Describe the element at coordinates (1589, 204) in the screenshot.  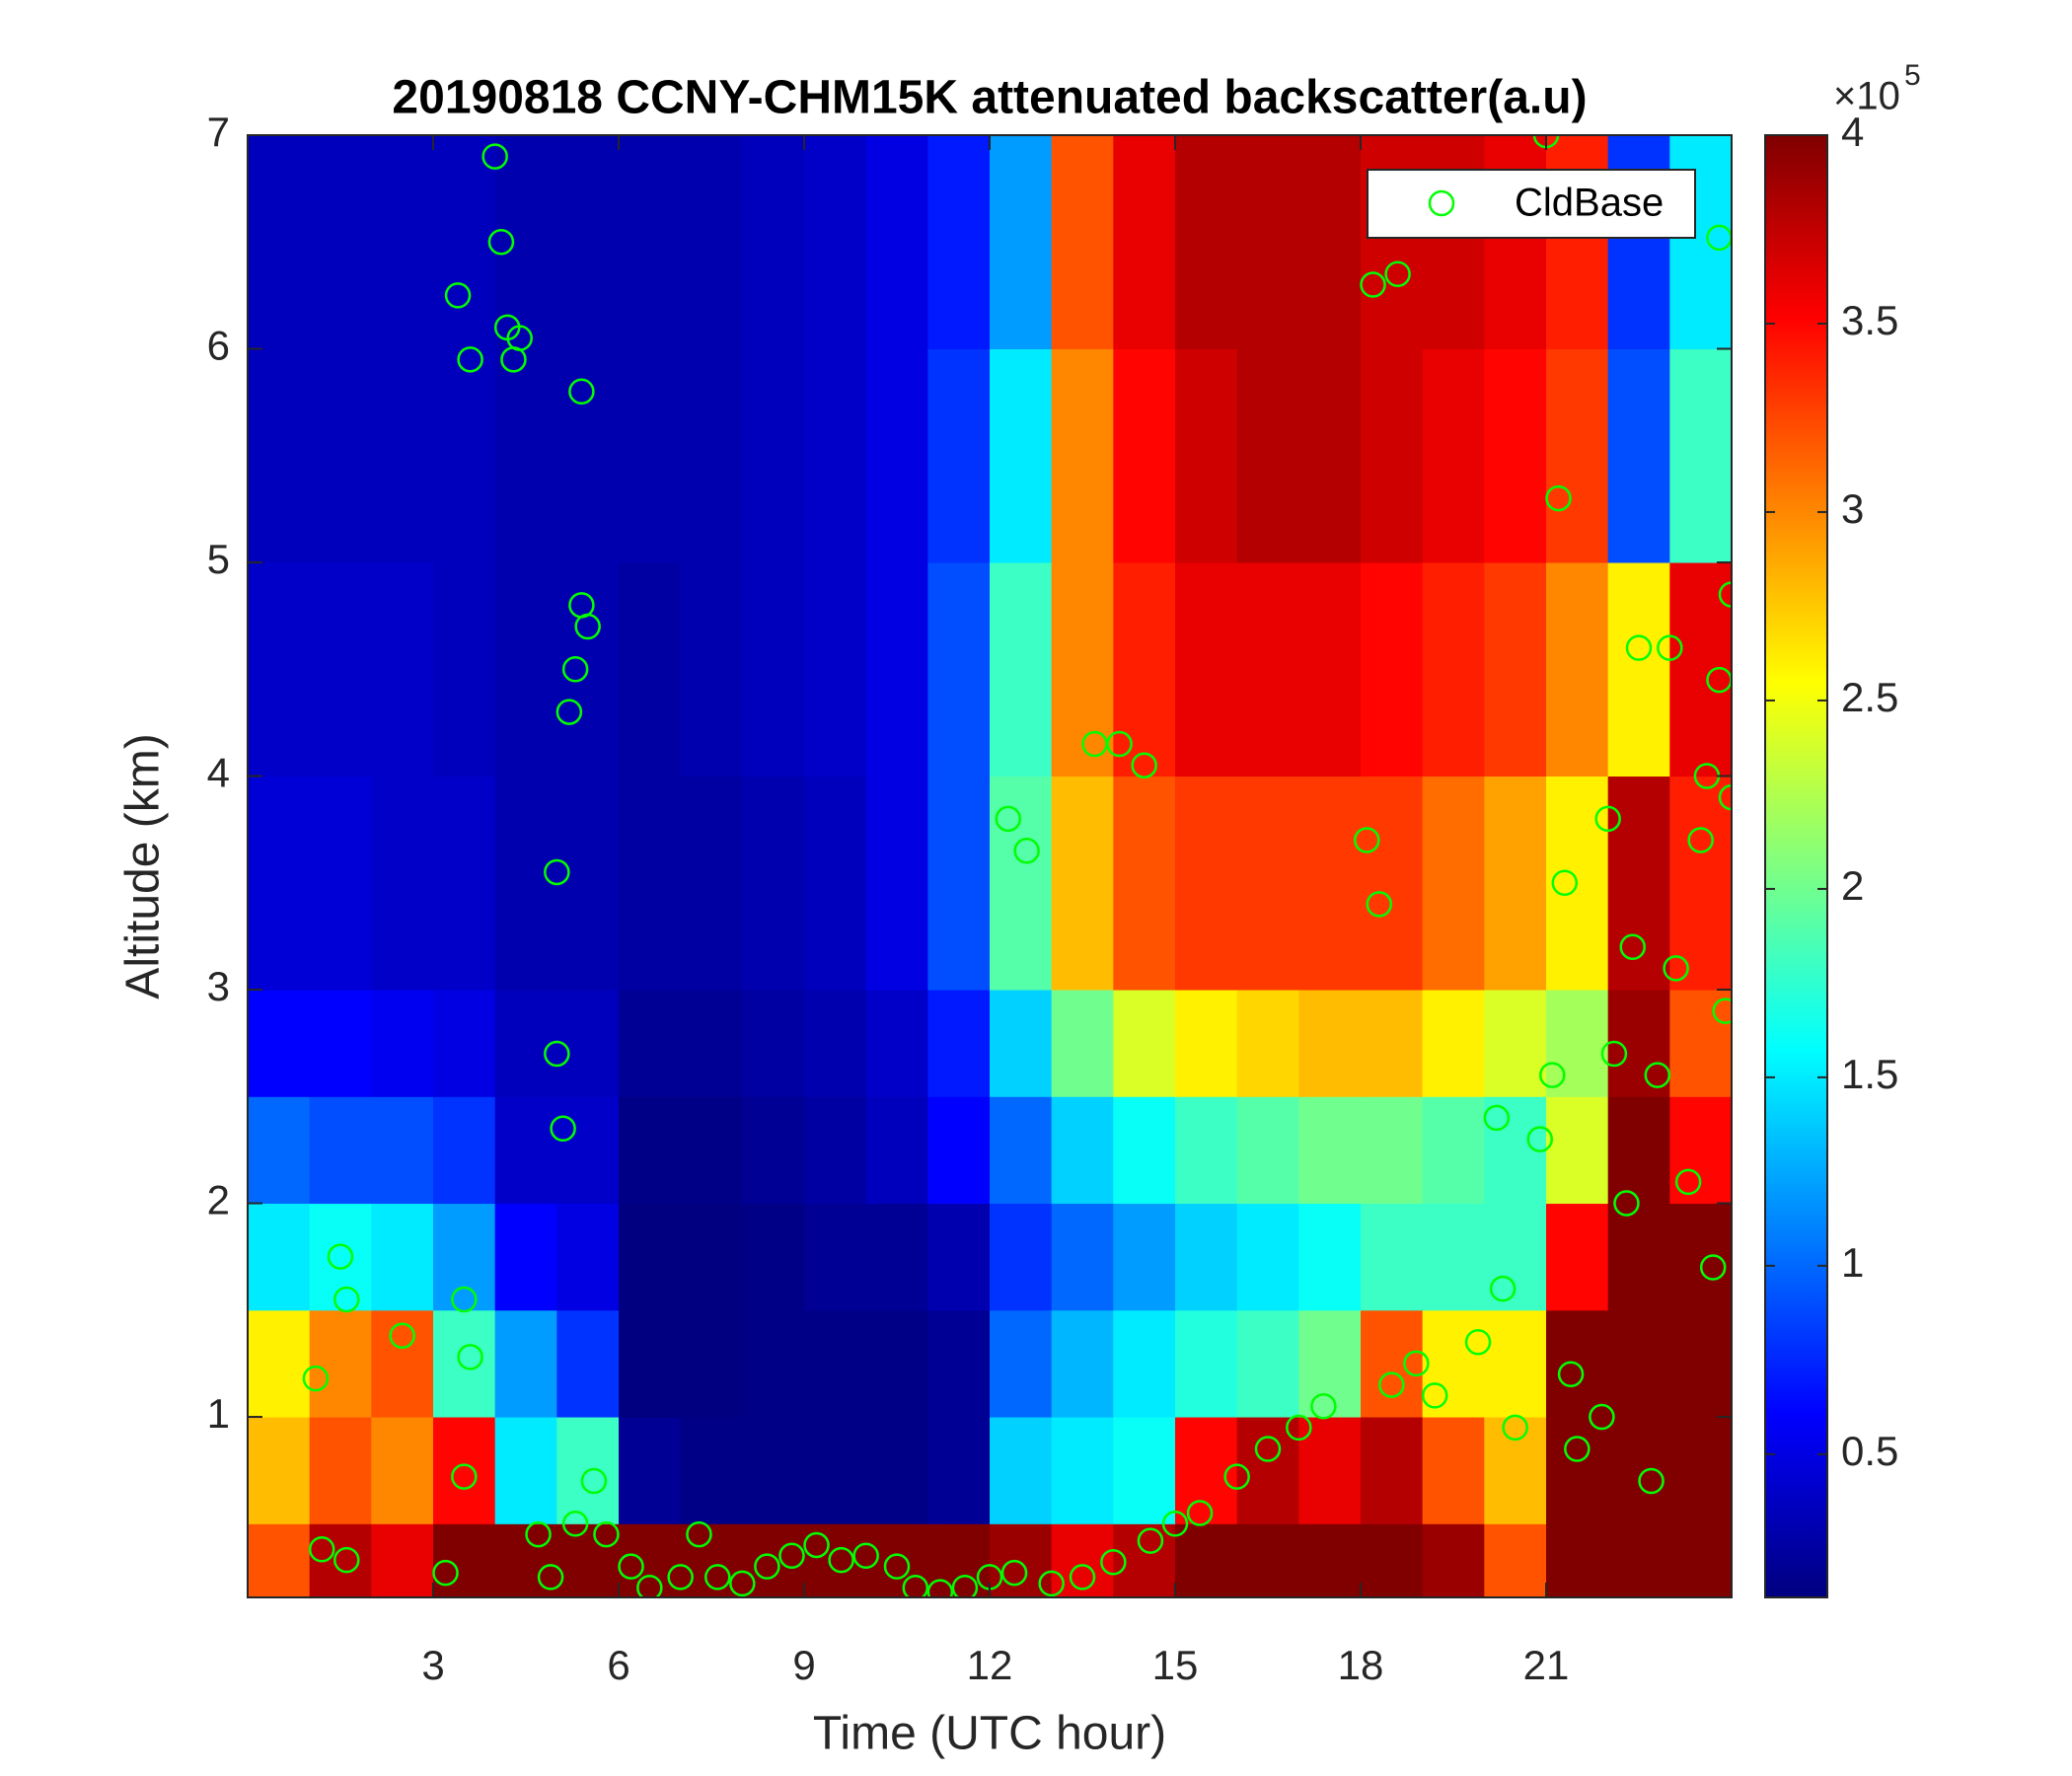
I see `legend-label: CldBase` at that location.